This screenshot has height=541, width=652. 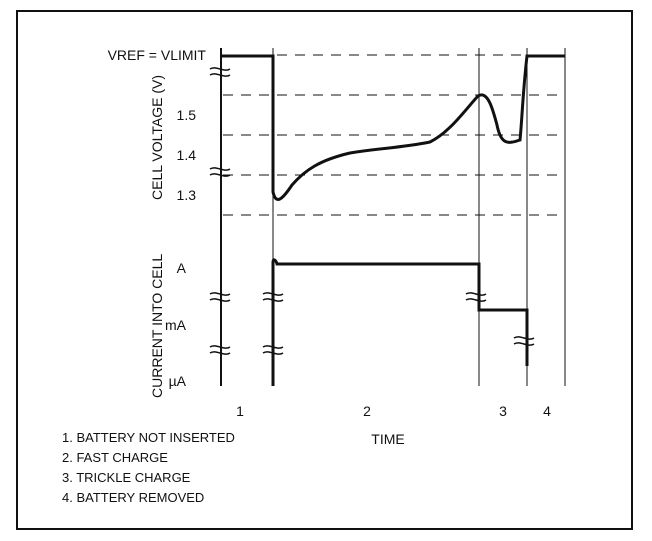 I want to click on current-axis-label: CURRENT INTO CELL, so click(x=157, y=326).